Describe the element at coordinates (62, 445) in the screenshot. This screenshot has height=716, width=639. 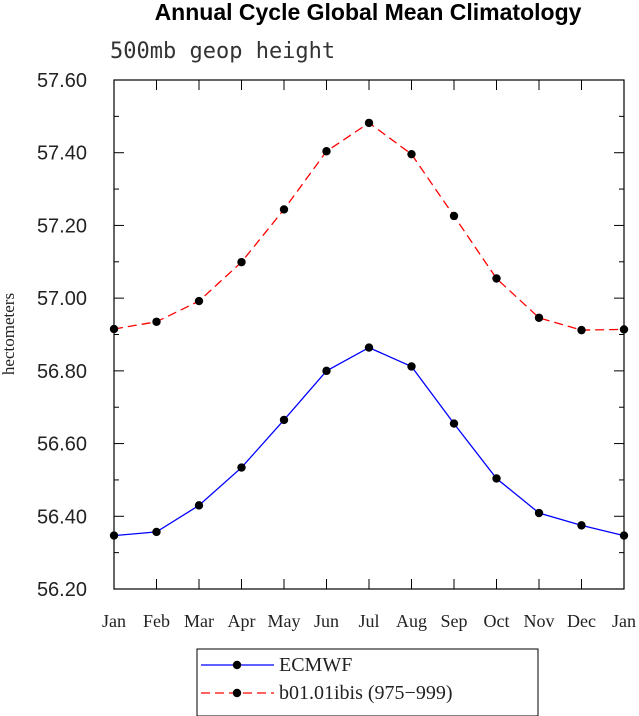
I see `y-tick-label: 56.60` at that location.